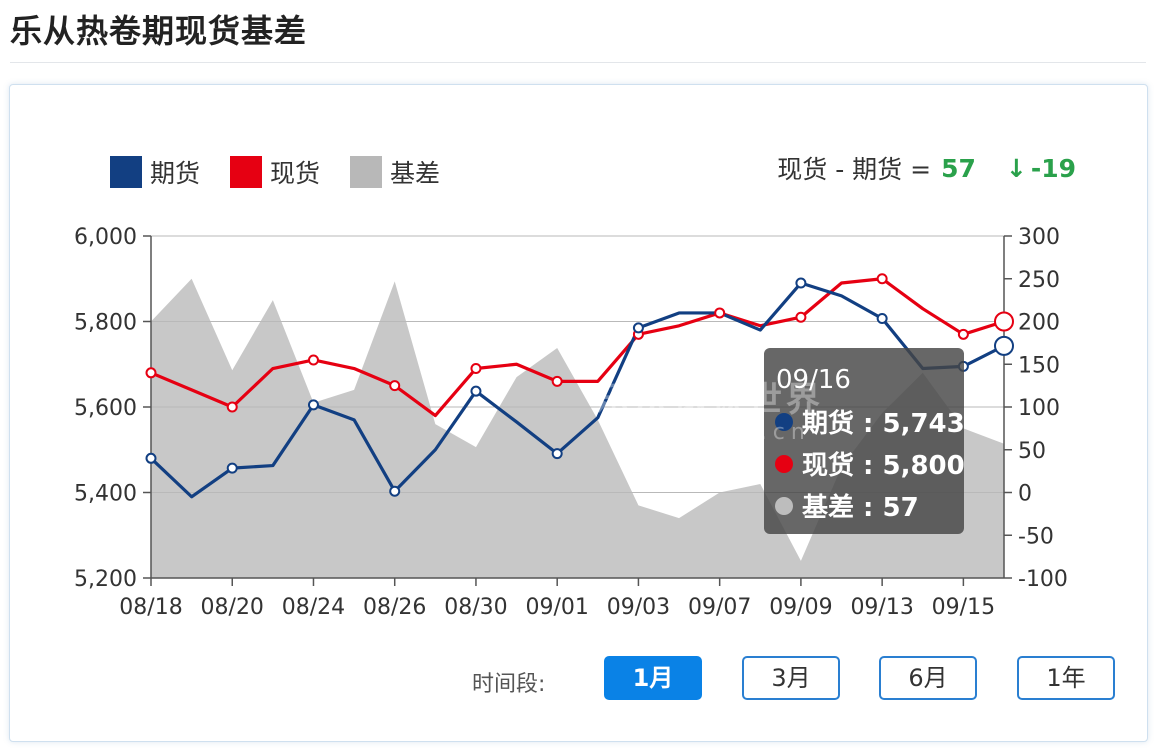  What do you see at coordinates (105, 408) in the screenshot?
I see `y-left-tick-label: 5,600` at bounding box center [105, 408].